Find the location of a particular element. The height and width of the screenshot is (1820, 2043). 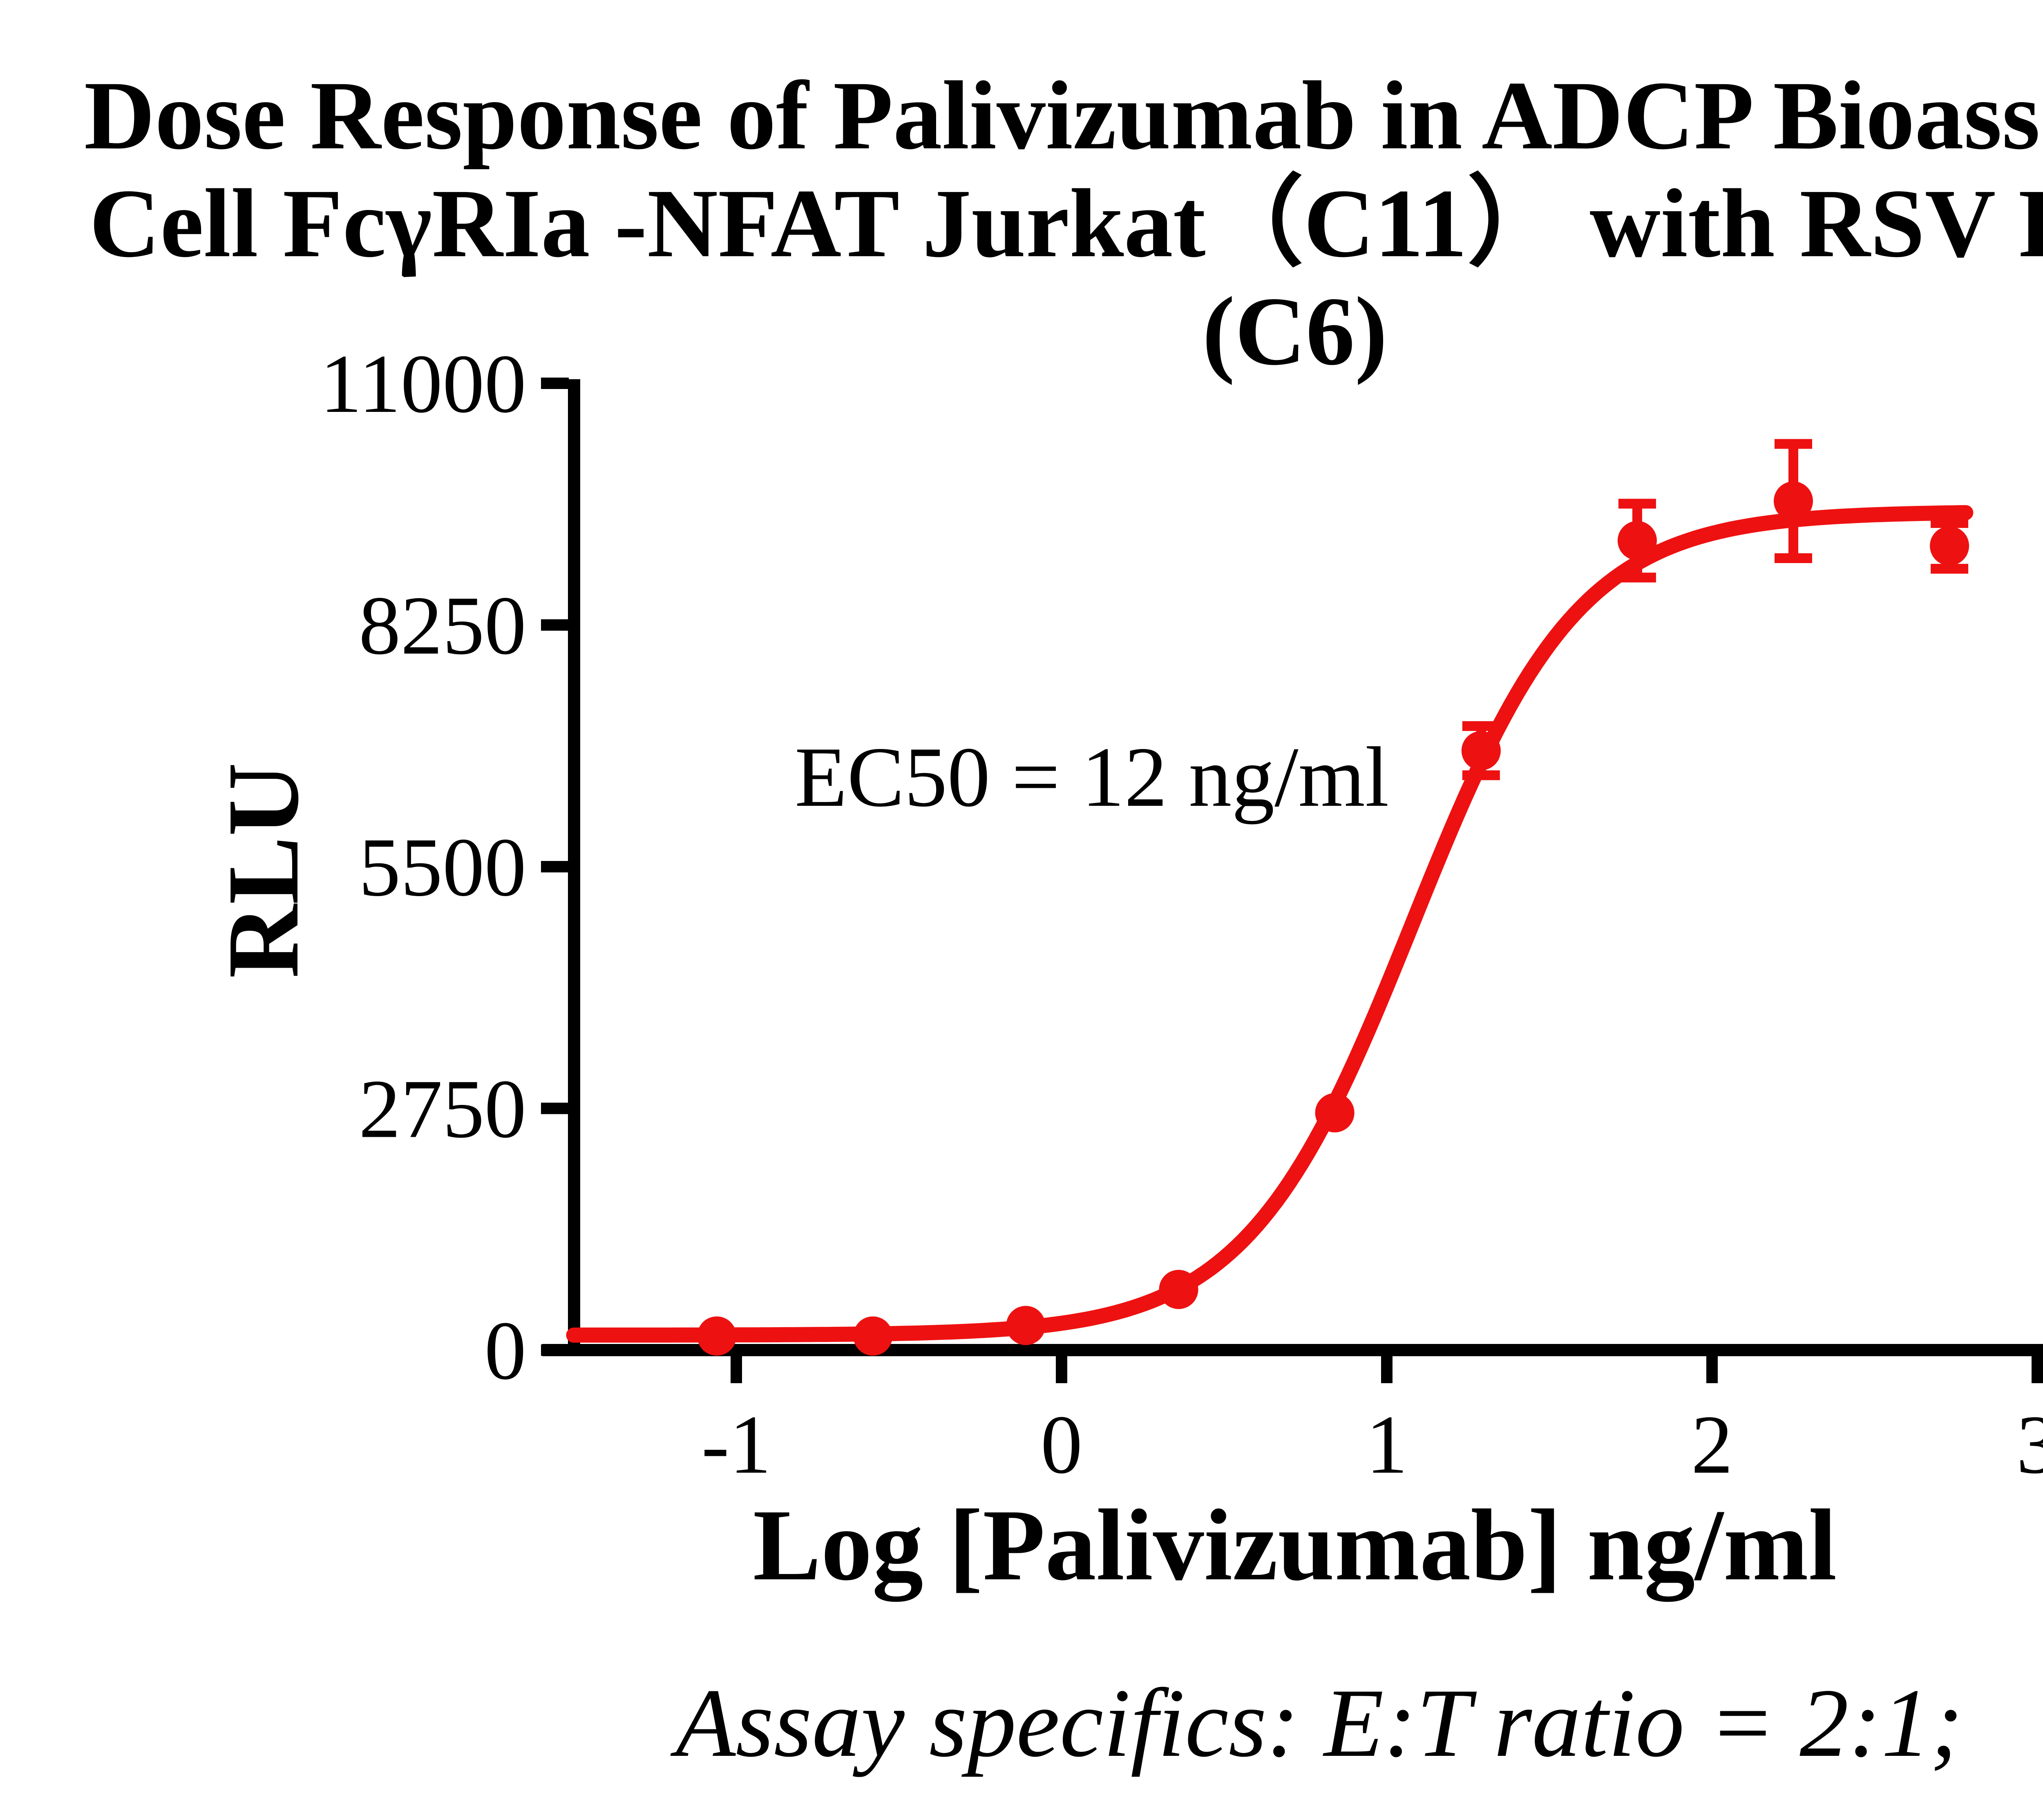

y-tick-label: 0 is located at coordinates (506, 1350).